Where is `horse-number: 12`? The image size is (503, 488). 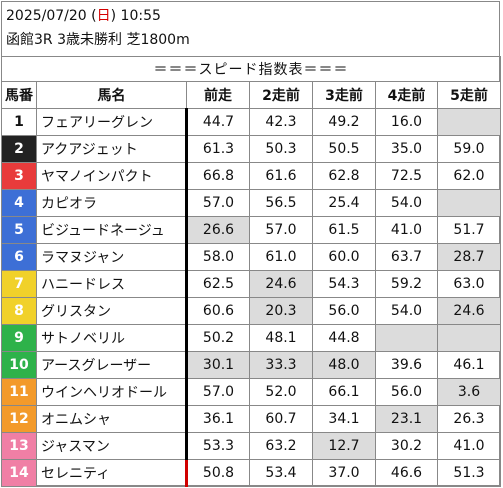 horse-number: 12 is located at coordinates (19, 419).